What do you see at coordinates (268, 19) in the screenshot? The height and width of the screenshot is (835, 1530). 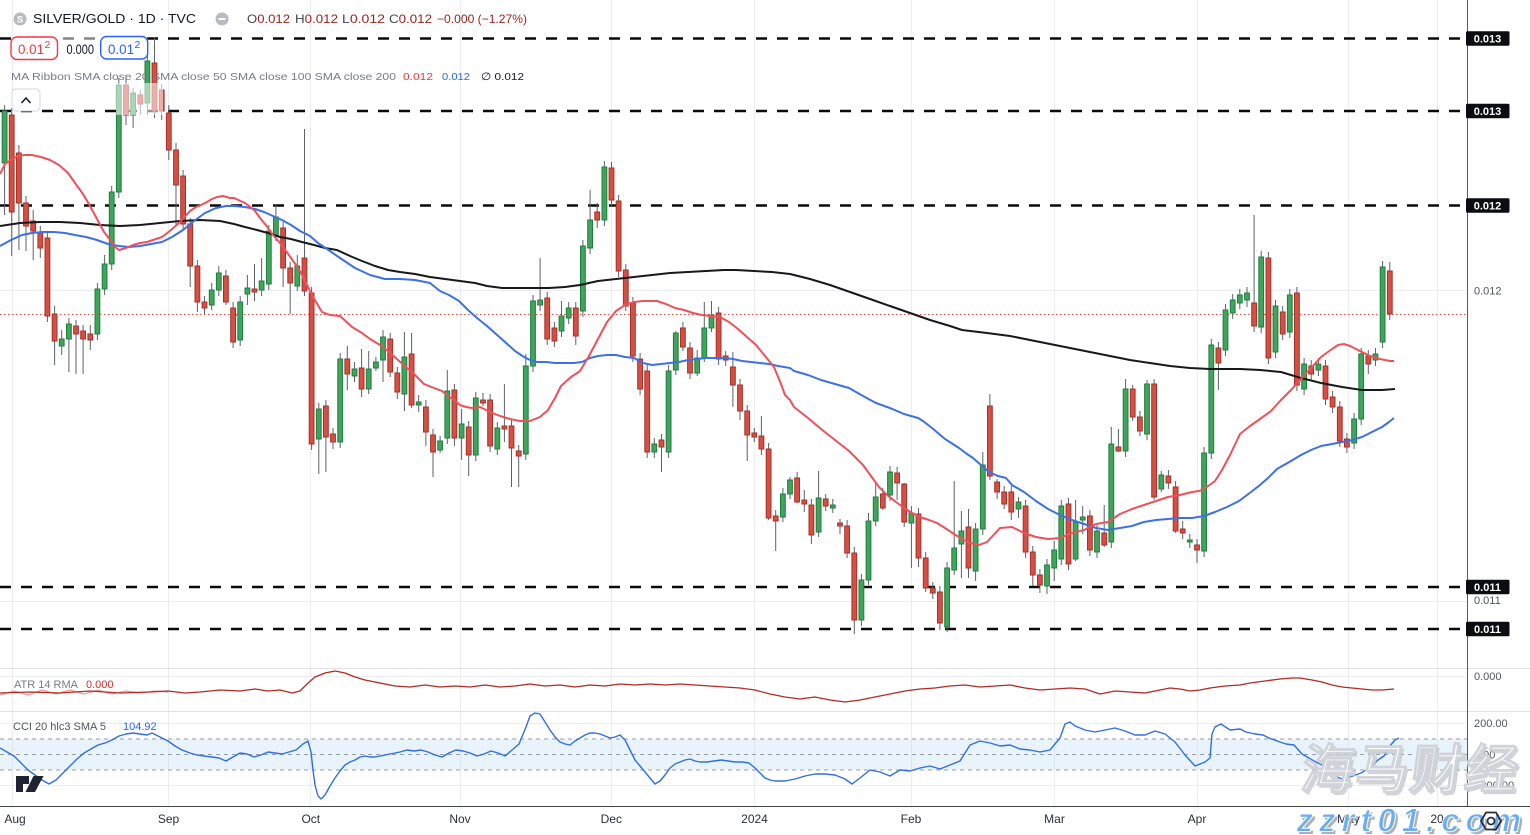 I see `svg-text: O0.012` at bounding box center [268, 19].